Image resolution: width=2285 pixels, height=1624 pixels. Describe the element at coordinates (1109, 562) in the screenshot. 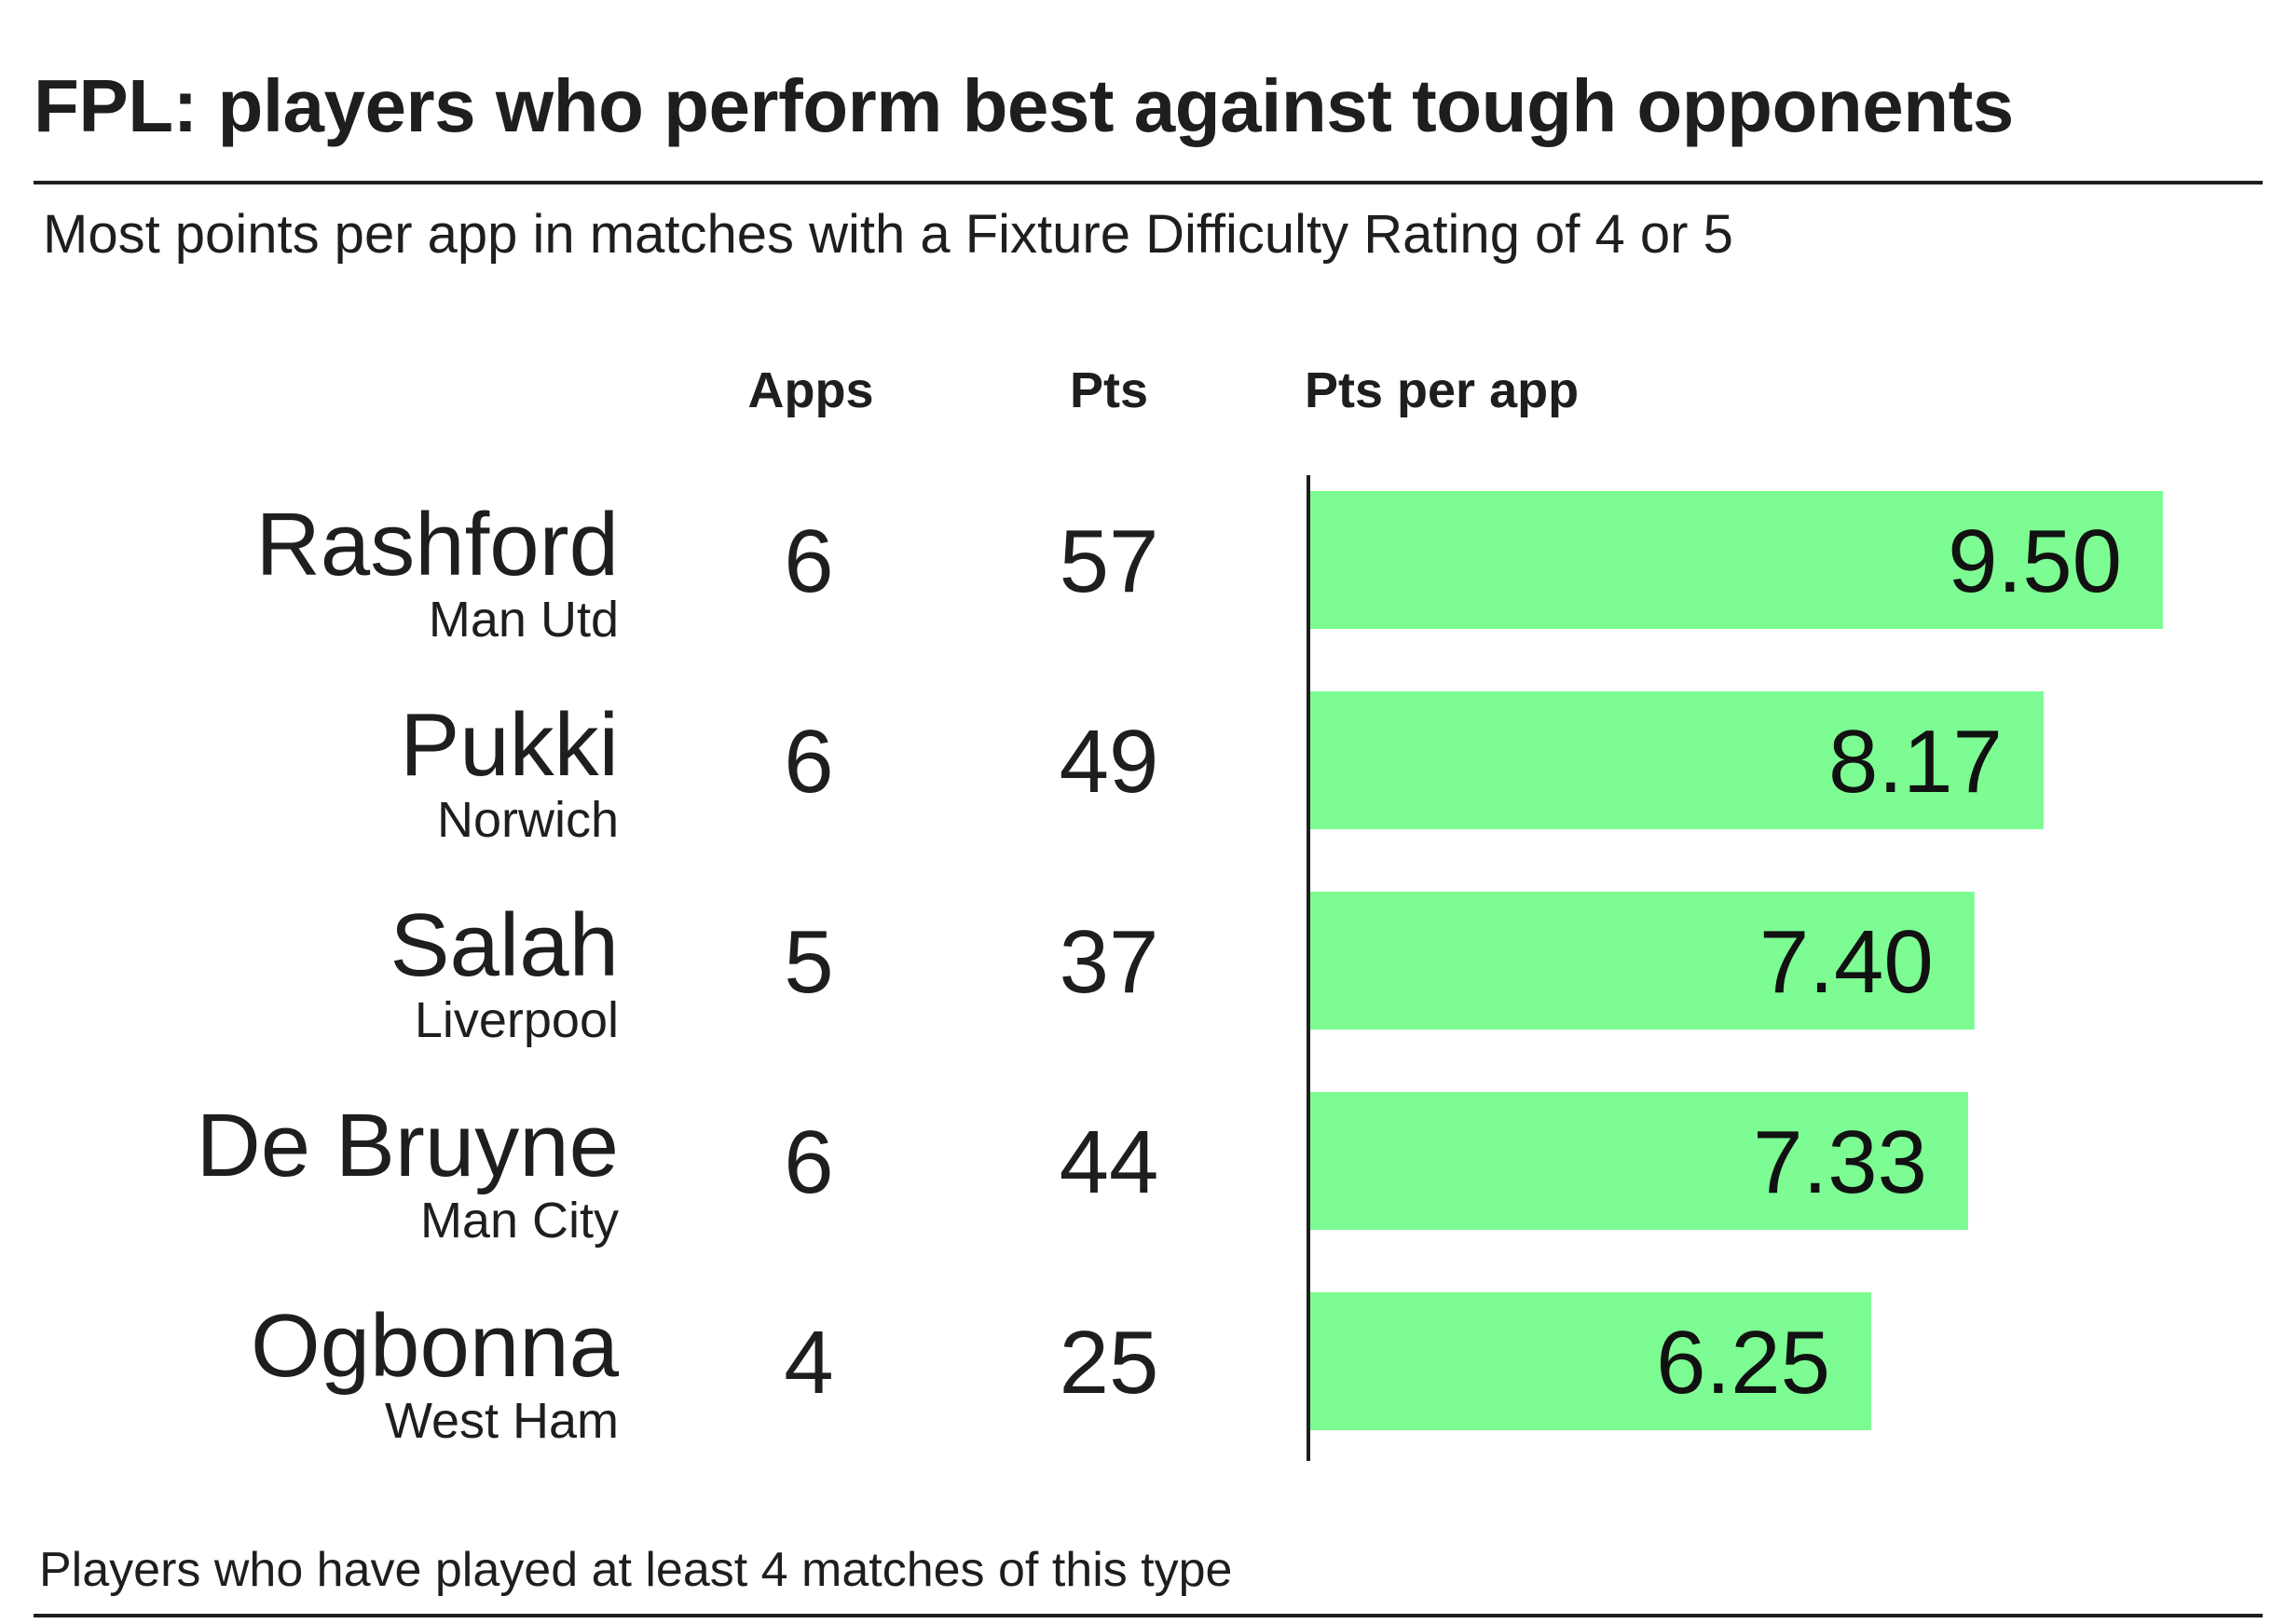

I see `pts-value: 57` at that location.